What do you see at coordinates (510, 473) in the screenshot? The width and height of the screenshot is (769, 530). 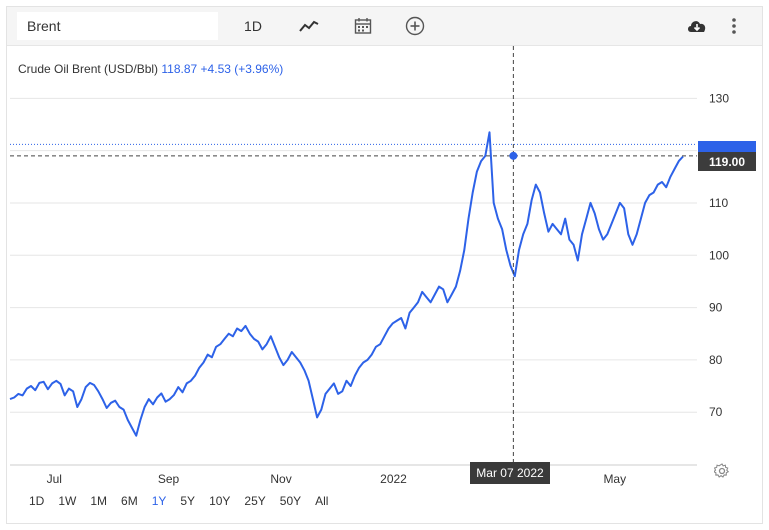 I see `crosshair-date-label: Mar 07 2022` at bounding box center [510, 473].